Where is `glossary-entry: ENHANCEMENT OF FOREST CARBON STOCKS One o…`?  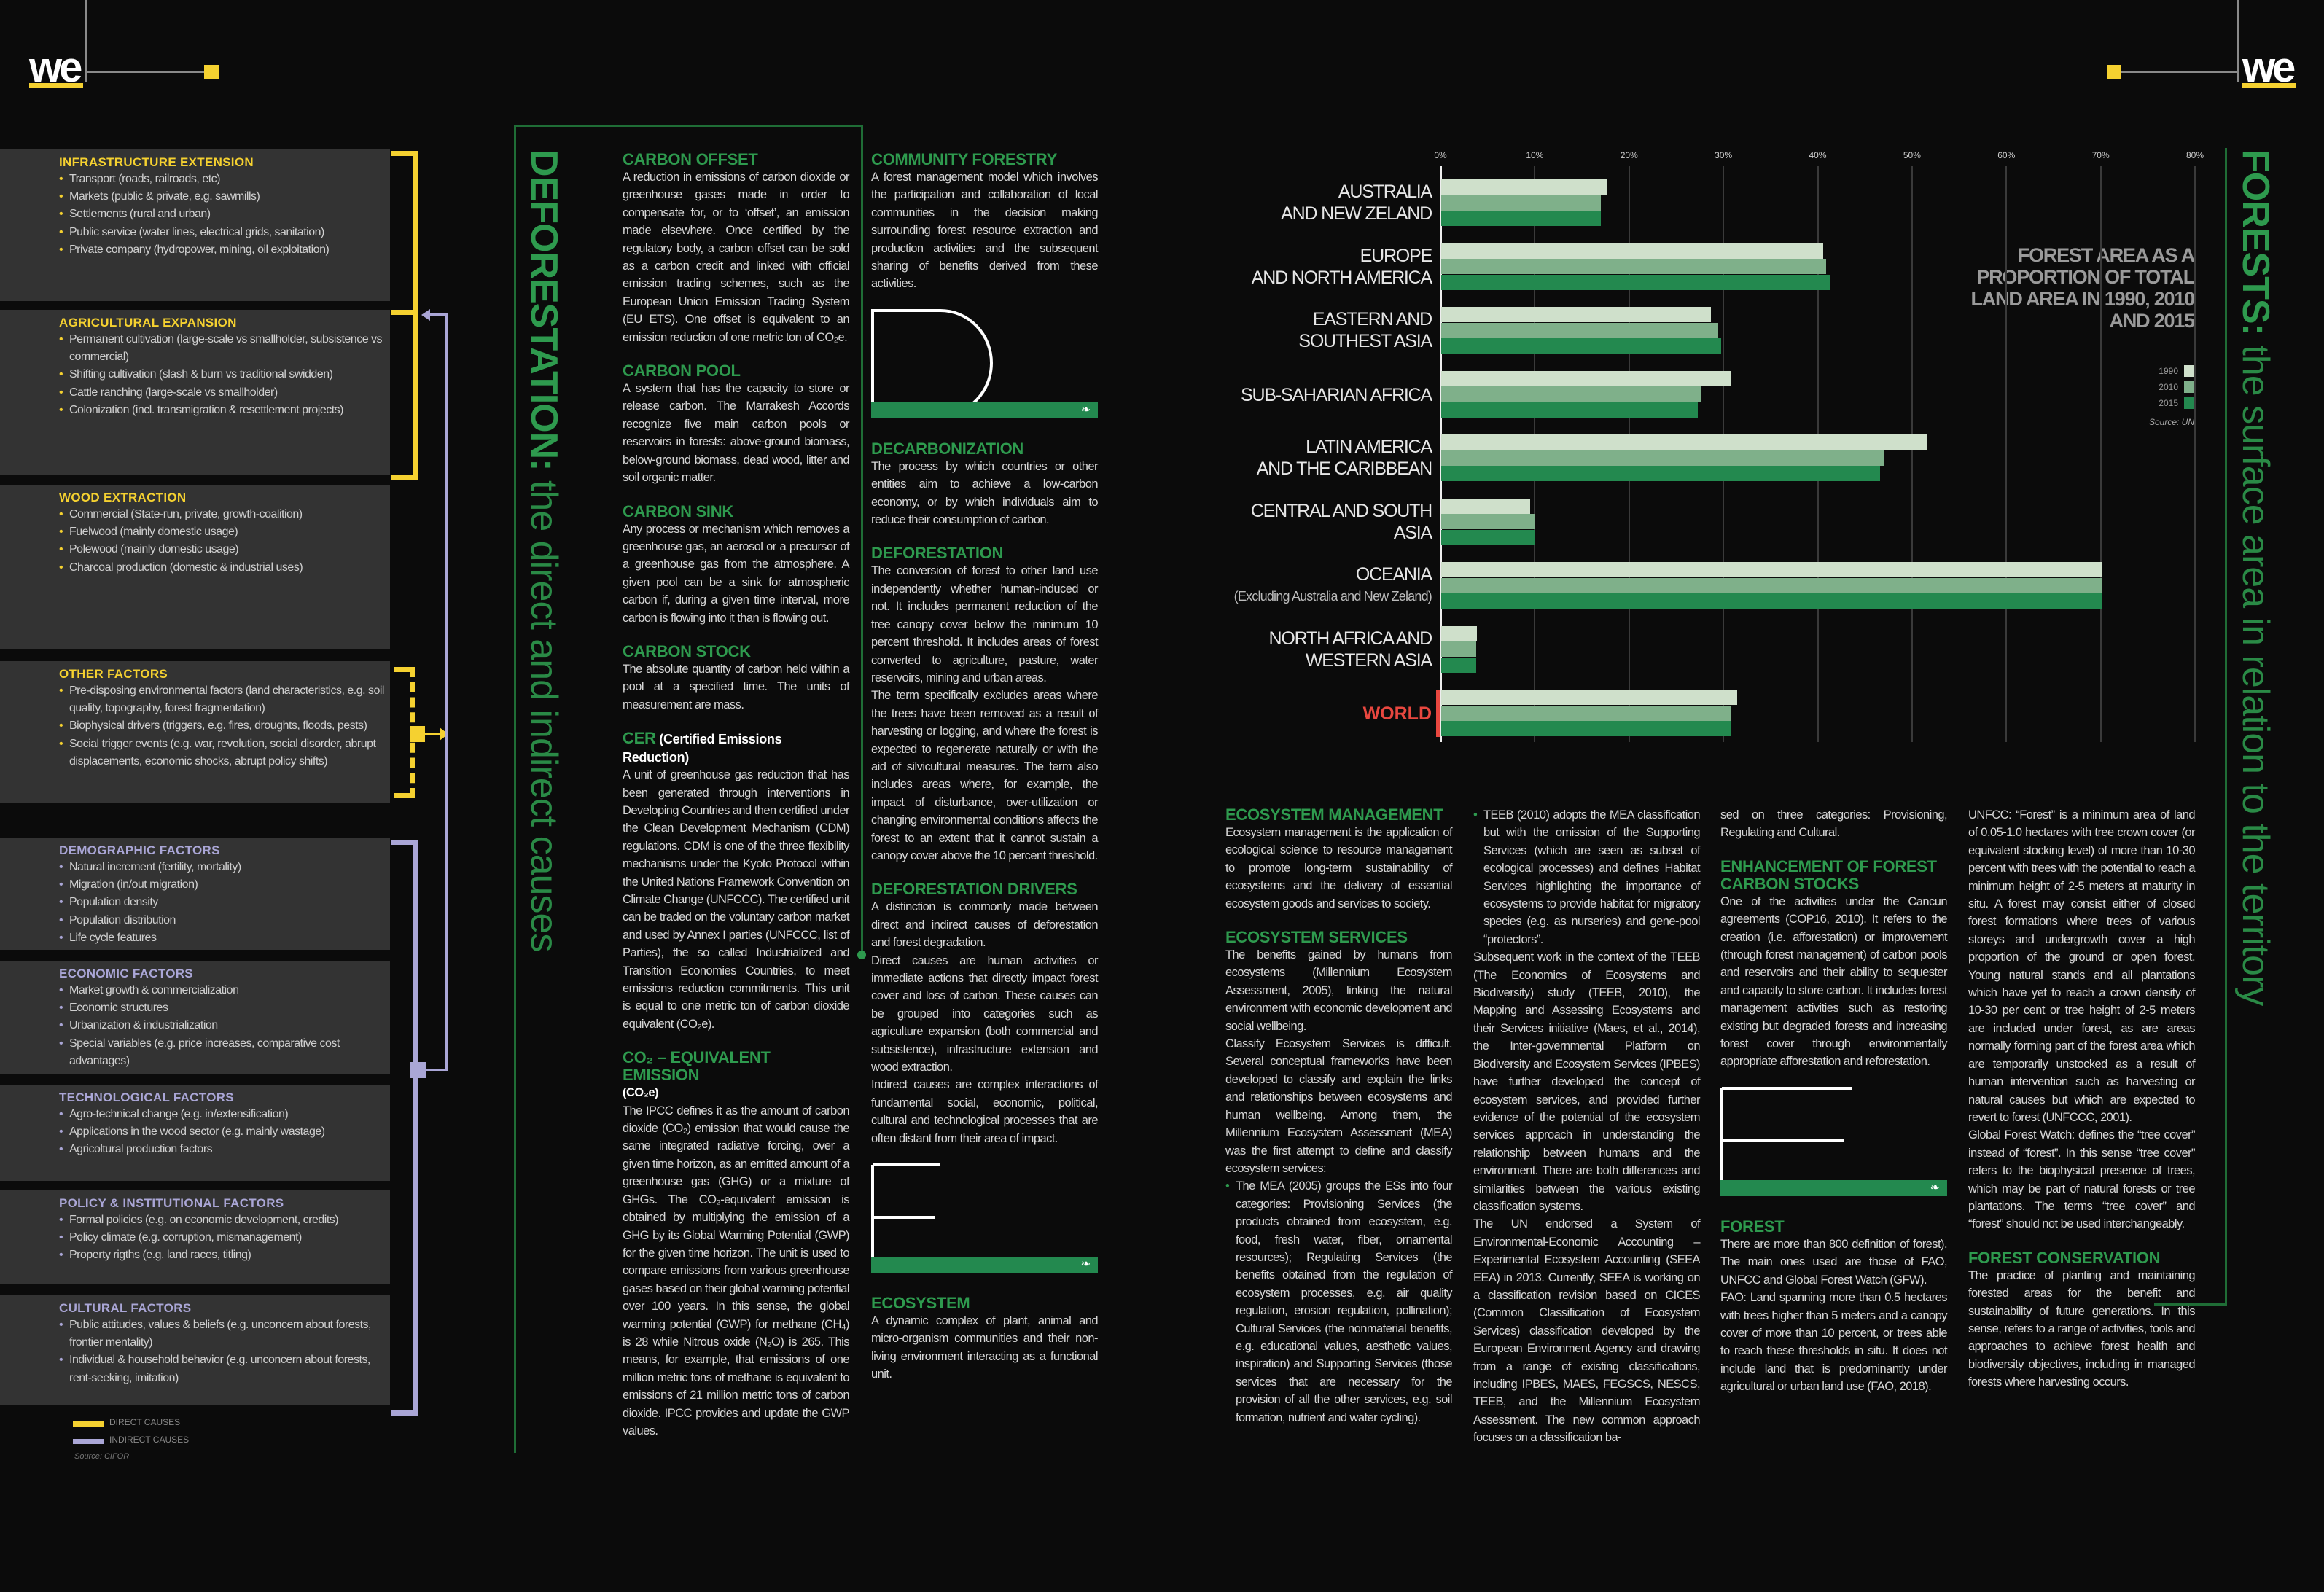
glossary-entry: ENHANCEMENT OF FOREST CARBON STOCKS One o… is located at coordinates (1834, 964).